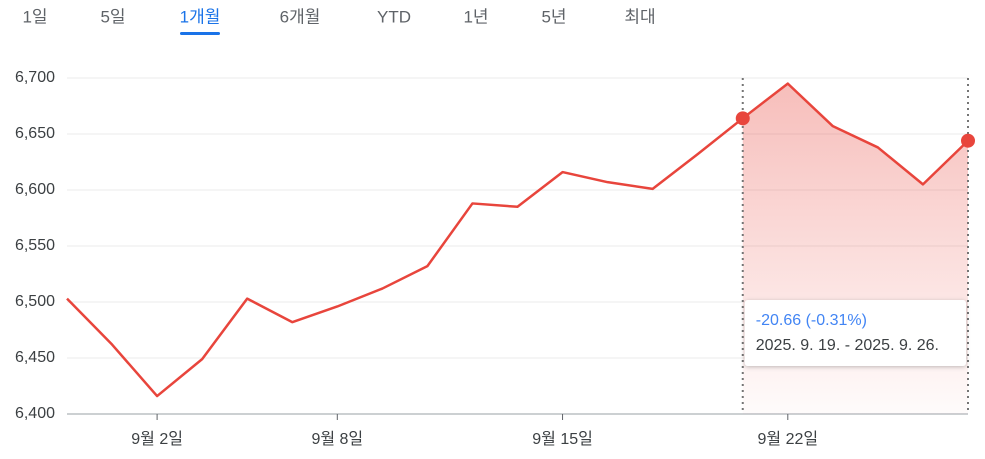 The image size is (985, 459). I want to click on range-tab: 1개월, so click(200, 16).